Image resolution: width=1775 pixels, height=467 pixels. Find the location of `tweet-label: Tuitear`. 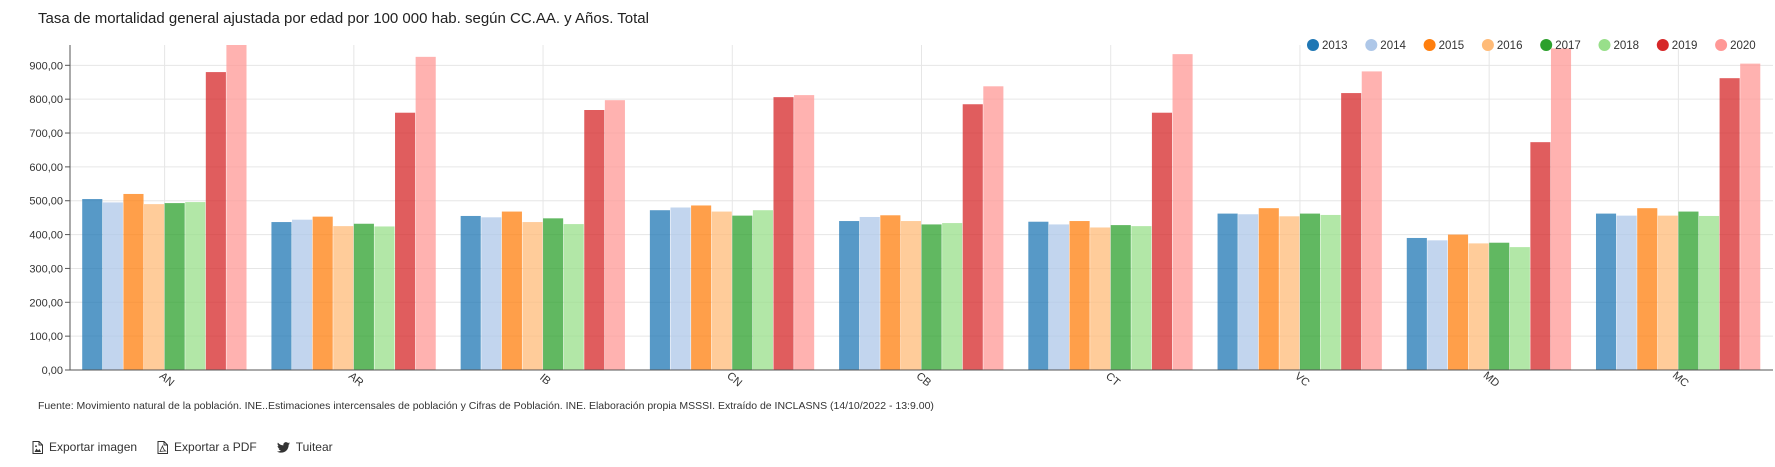

tweet-label: Tuitear is located at coordinates (314, 447).